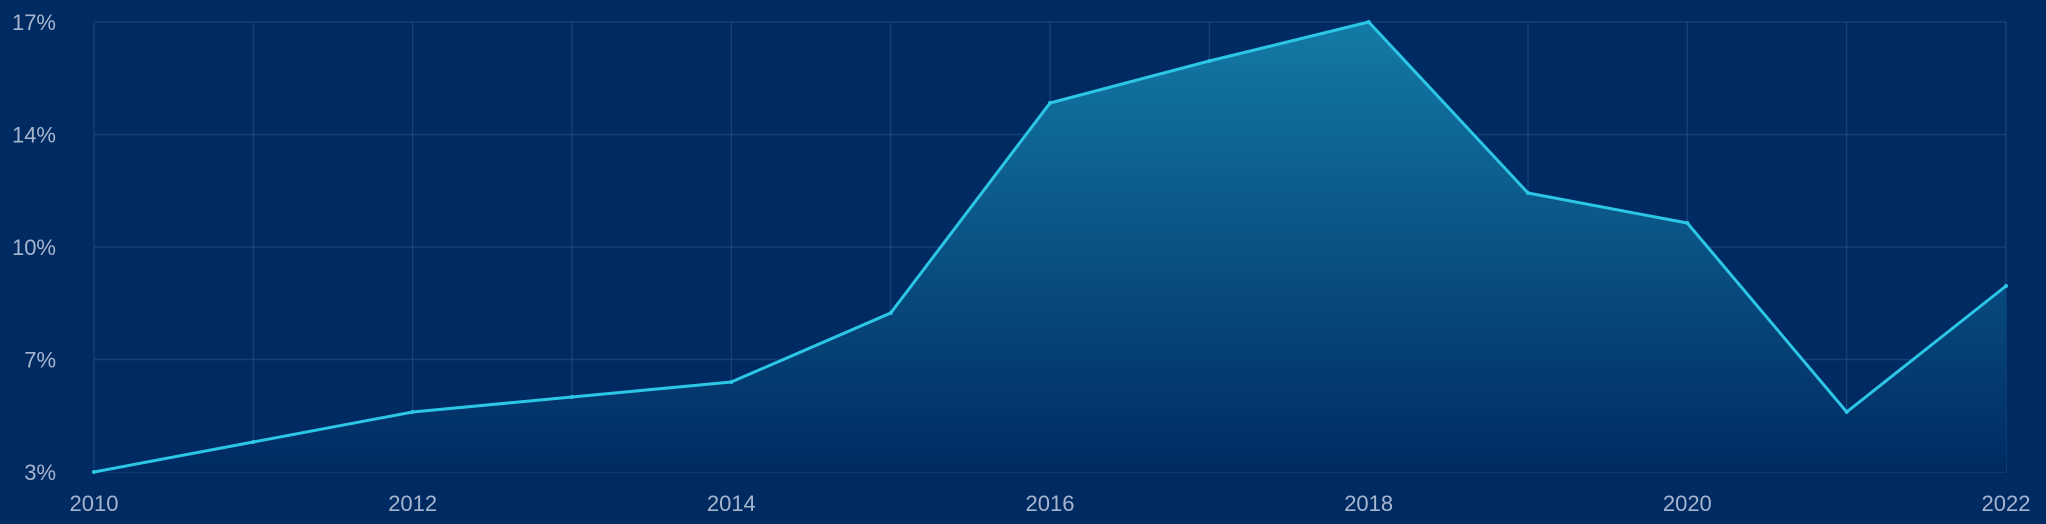 The height and width of the screenshot is (524, 2046). I want to click on x-tick-label: 2016, so click(1050, 503).